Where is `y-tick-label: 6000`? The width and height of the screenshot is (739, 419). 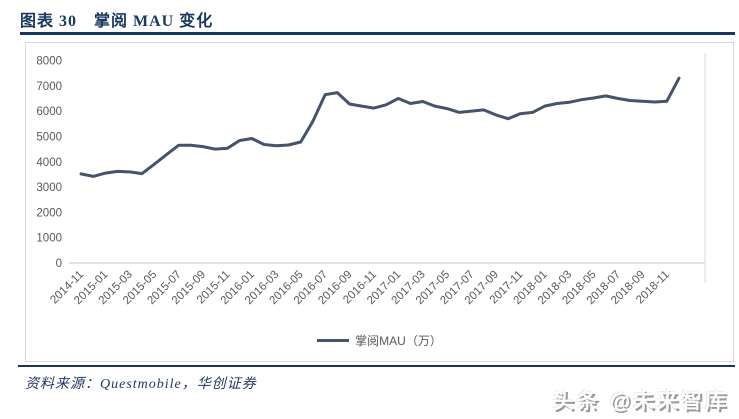 y-tick-label: 6000 is located at coordinates (49, 112).